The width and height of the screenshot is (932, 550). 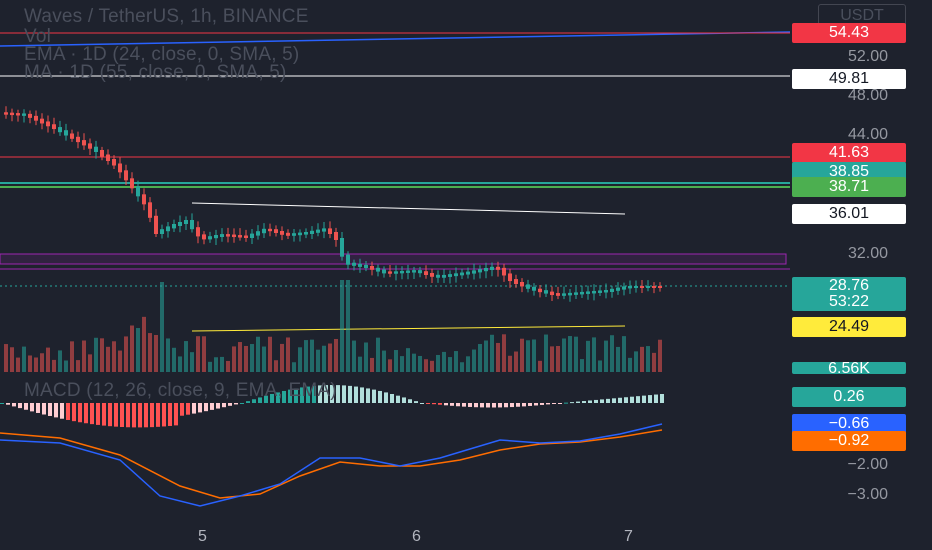 What do you see at coordinates (849, 214) in the screenshot?
I see `white-line-badge: 36.01` at bounding box center [849, 214].